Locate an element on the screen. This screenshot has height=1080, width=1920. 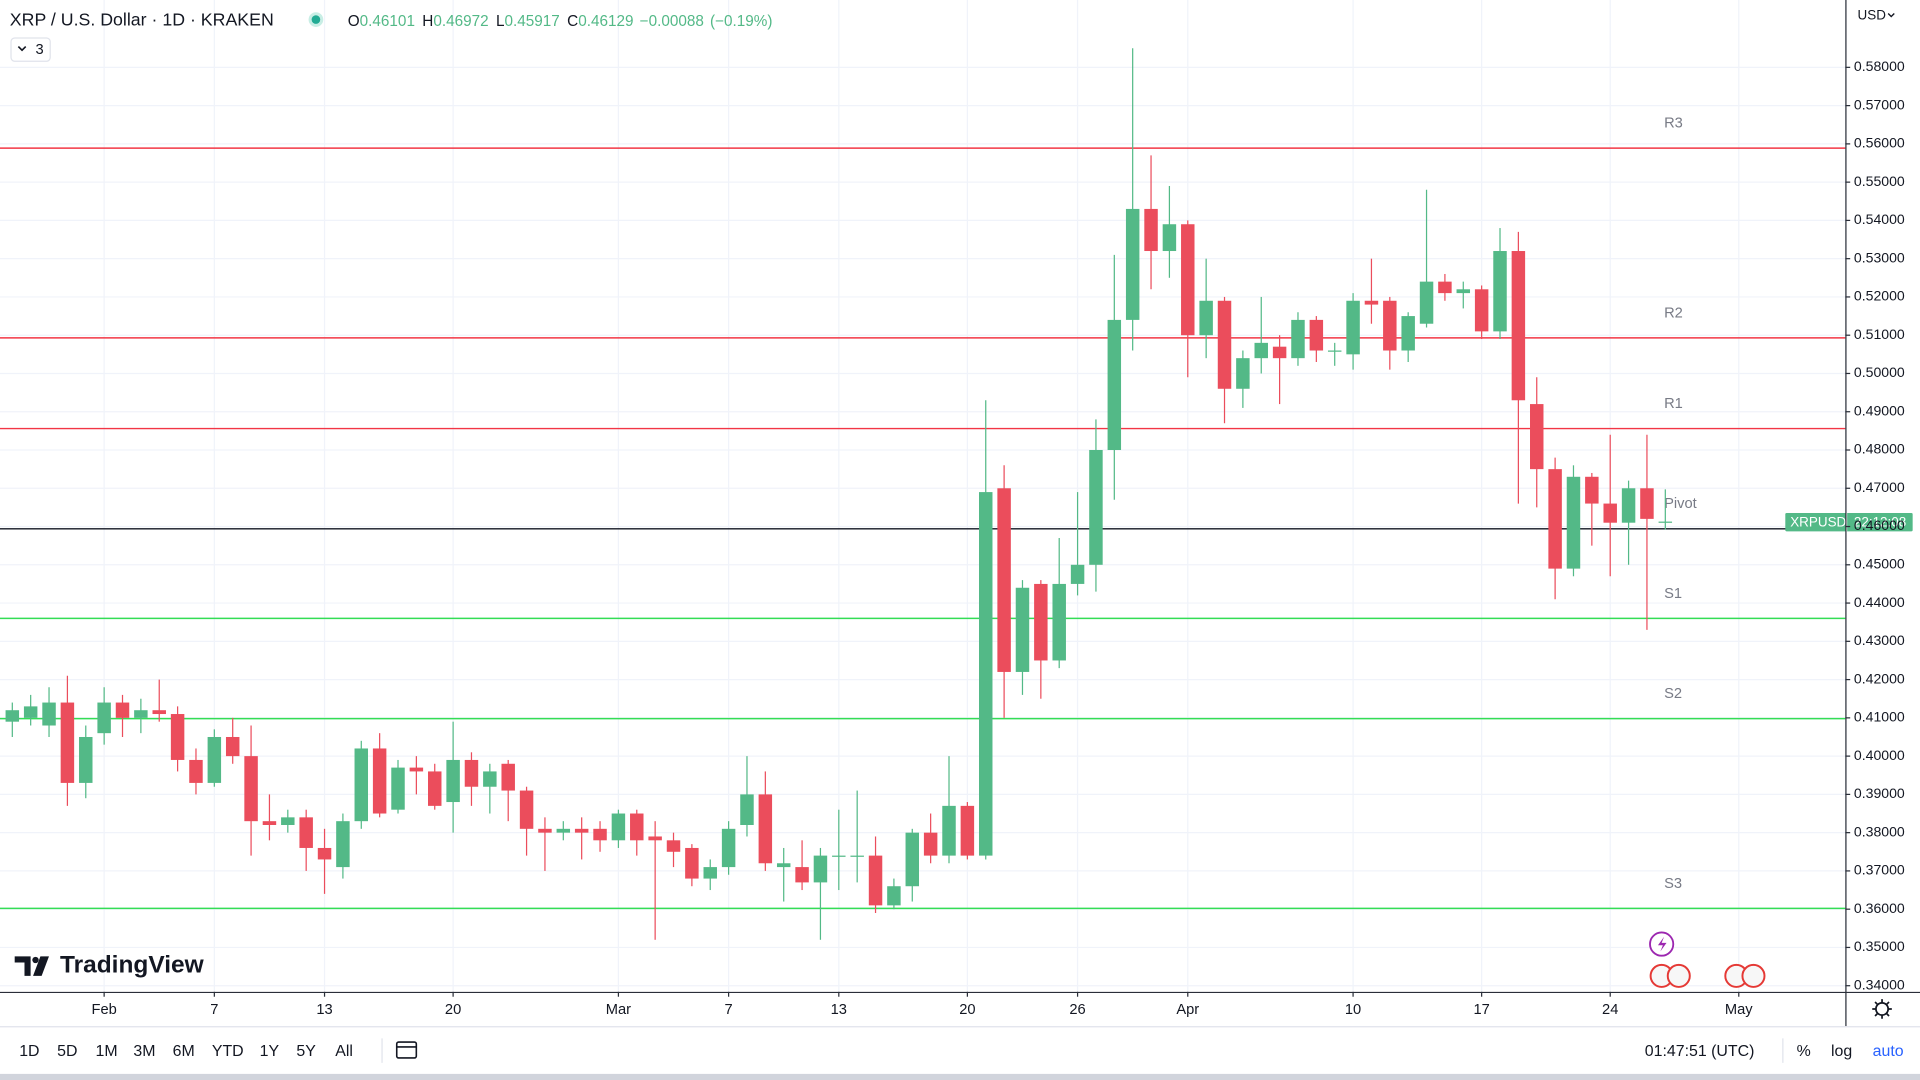
range-button: YTD is located at coordinates (228, 1051).